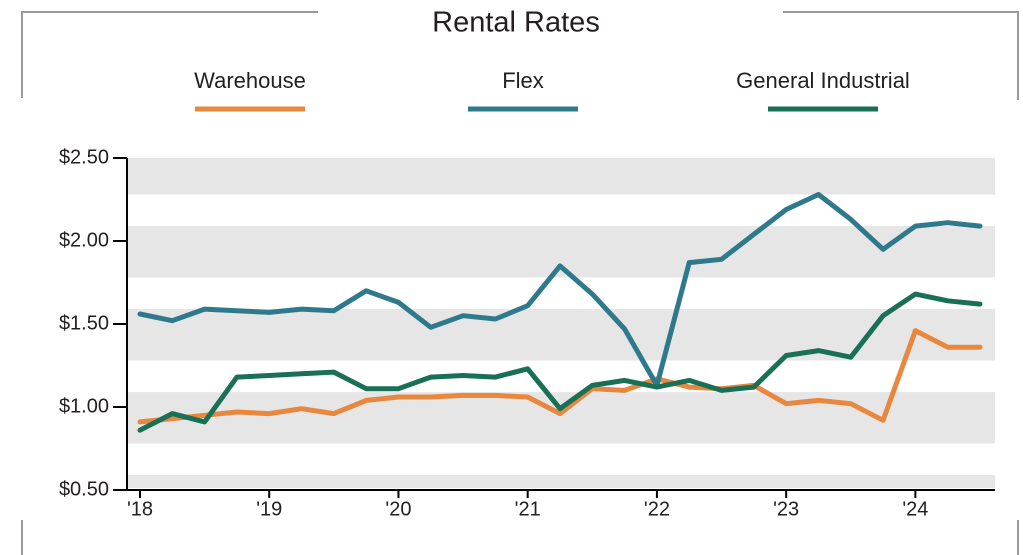  What do you see at coordinates (84, 157) in the screenshot?
I see `y-tick-label: $2.50` at bounding box center [84, 157].